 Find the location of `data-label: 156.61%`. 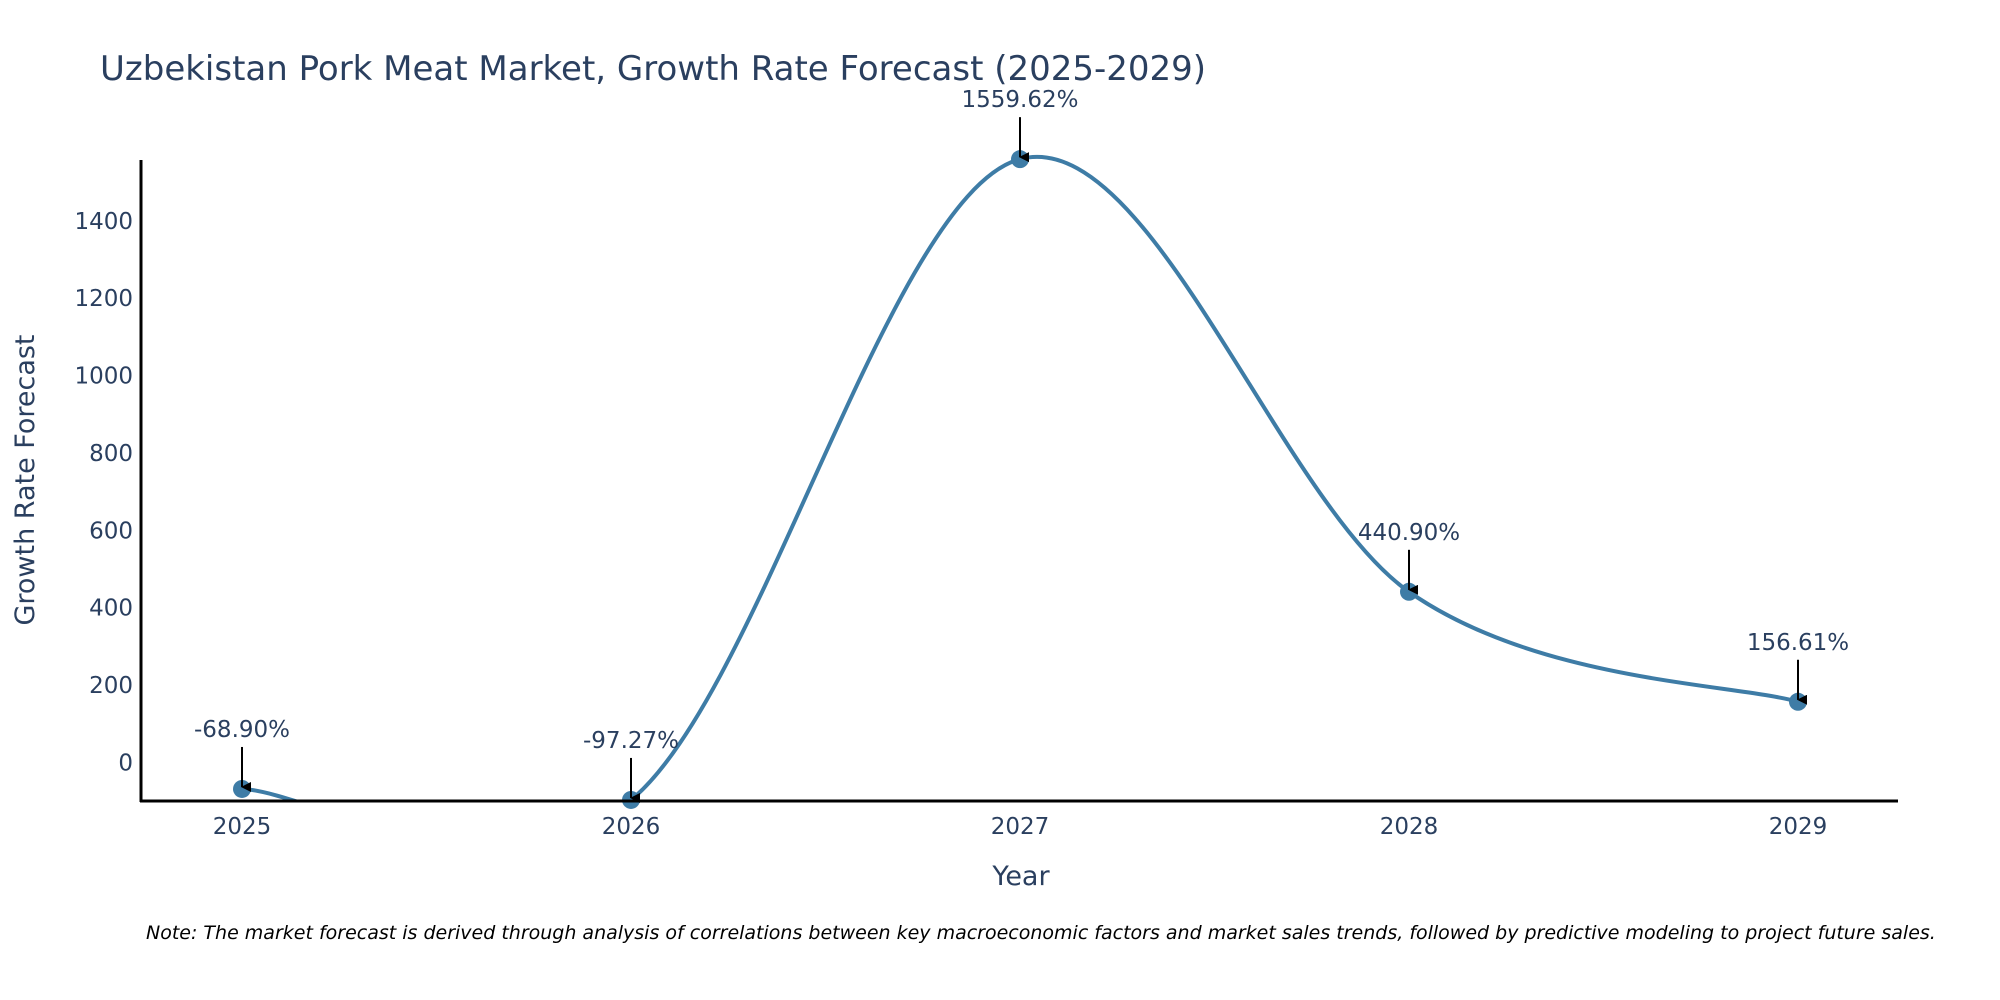

data-label: 156.61% is located at coordinates (1798, 643).